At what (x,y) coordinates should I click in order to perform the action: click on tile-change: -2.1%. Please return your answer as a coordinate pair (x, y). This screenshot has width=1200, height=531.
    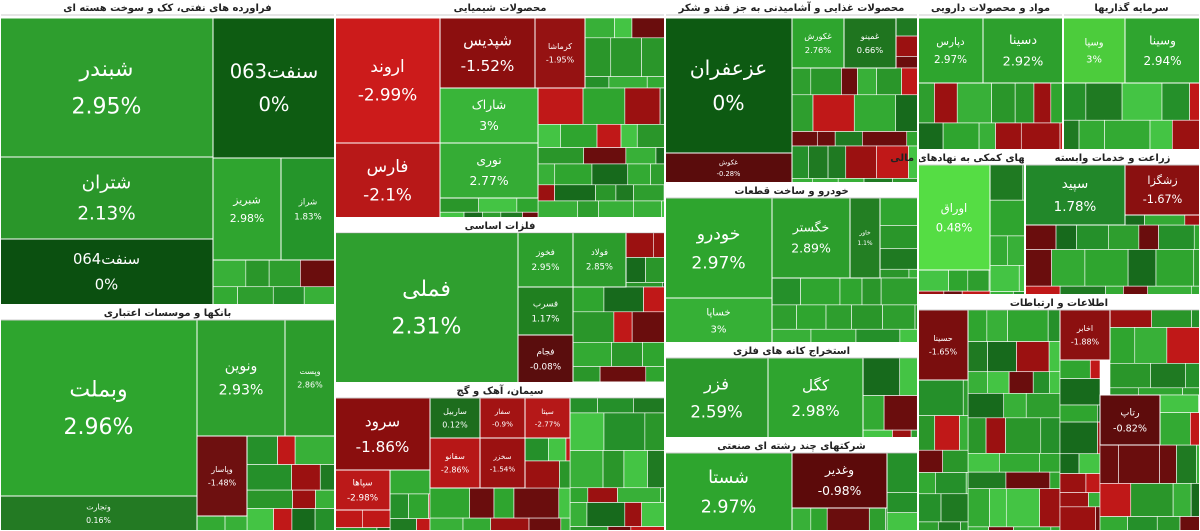
    Looking at the image, I should click on (387, 195).